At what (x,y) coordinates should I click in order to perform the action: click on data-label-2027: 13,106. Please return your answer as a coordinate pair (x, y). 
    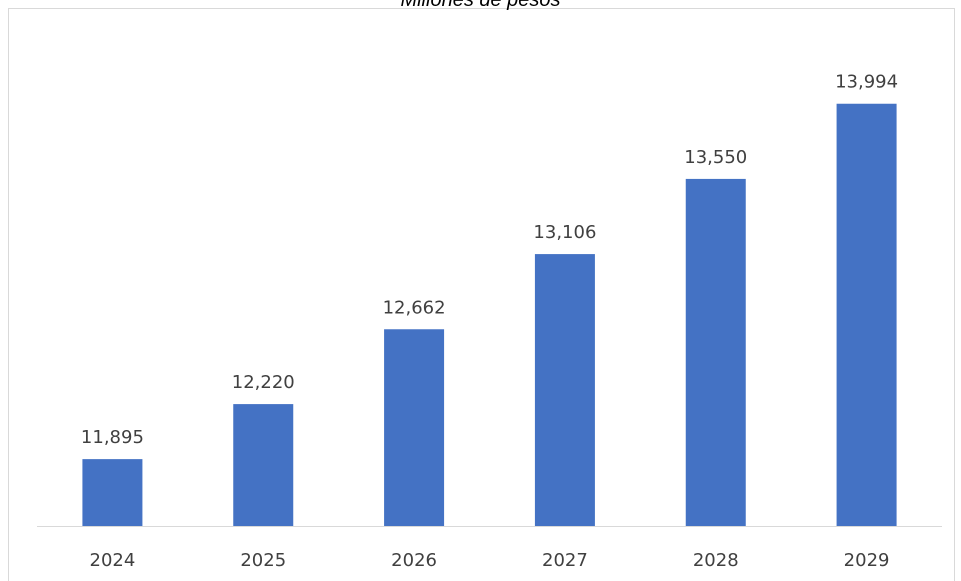
    Looking at the image, I should click on (564, 232).